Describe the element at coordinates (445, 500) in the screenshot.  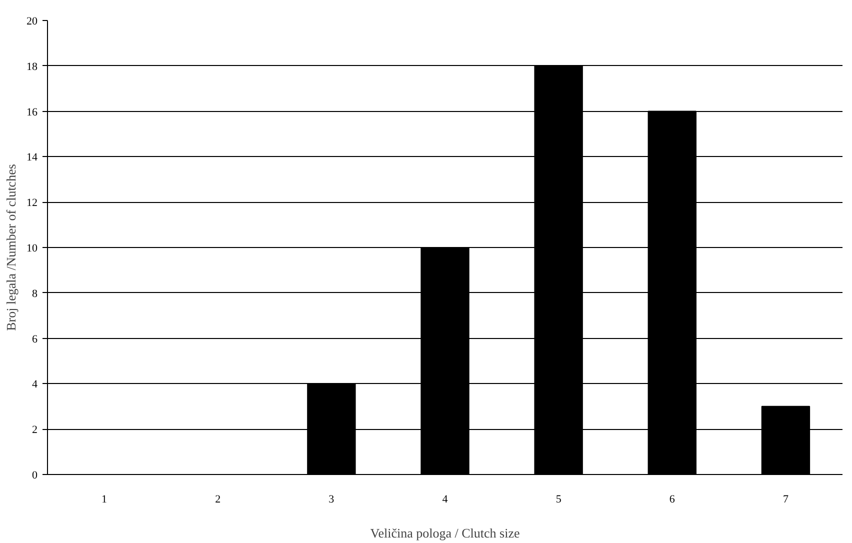
I see `x-tick-label: 4` at that location.